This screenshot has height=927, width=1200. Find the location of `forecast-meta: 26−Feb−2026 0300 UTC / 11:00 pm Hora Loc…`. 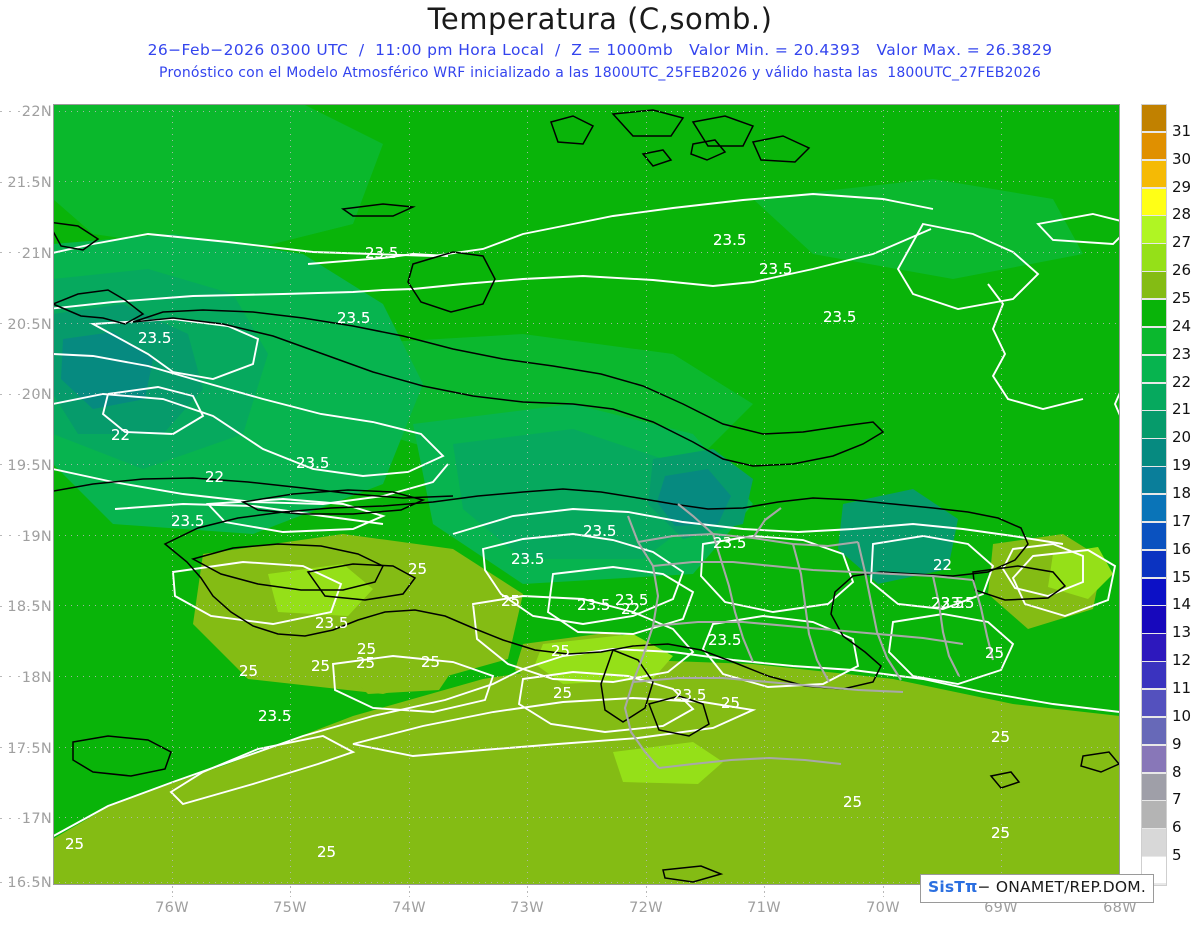

forecast-meta: 26−Feb−2026 0300 UTC / 11:00 pm Hora Loc… is located at coordinates (600, 50).